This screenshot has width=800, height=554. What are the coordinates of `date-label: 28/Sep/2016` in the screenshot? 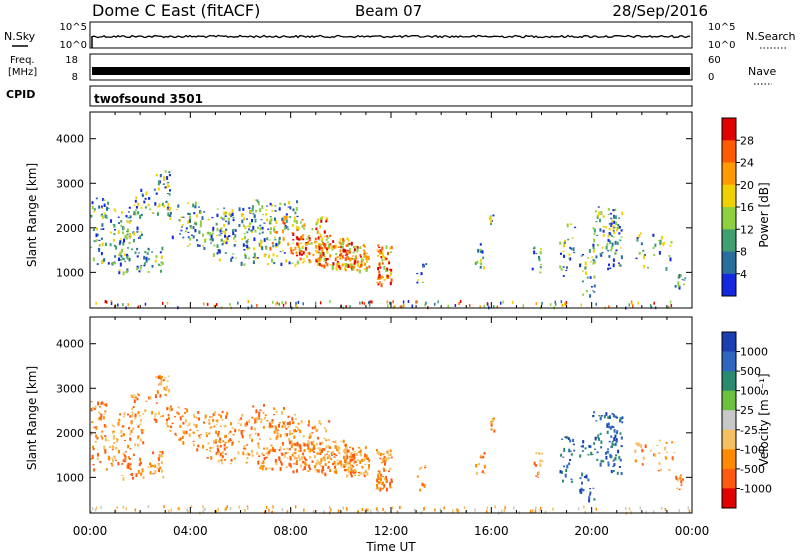 It's located at (660, 11).